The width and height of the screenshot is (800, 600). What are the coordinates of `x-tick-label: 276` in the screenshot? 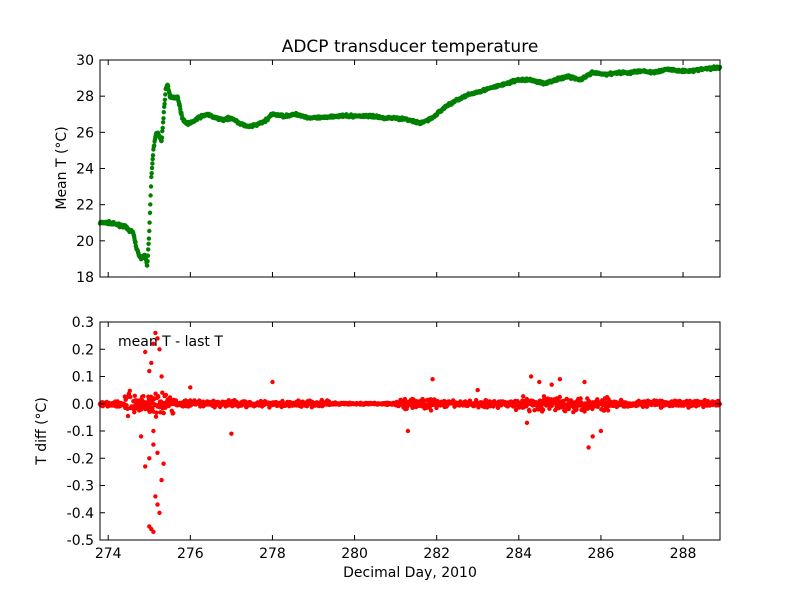 It's located at (190, 554).